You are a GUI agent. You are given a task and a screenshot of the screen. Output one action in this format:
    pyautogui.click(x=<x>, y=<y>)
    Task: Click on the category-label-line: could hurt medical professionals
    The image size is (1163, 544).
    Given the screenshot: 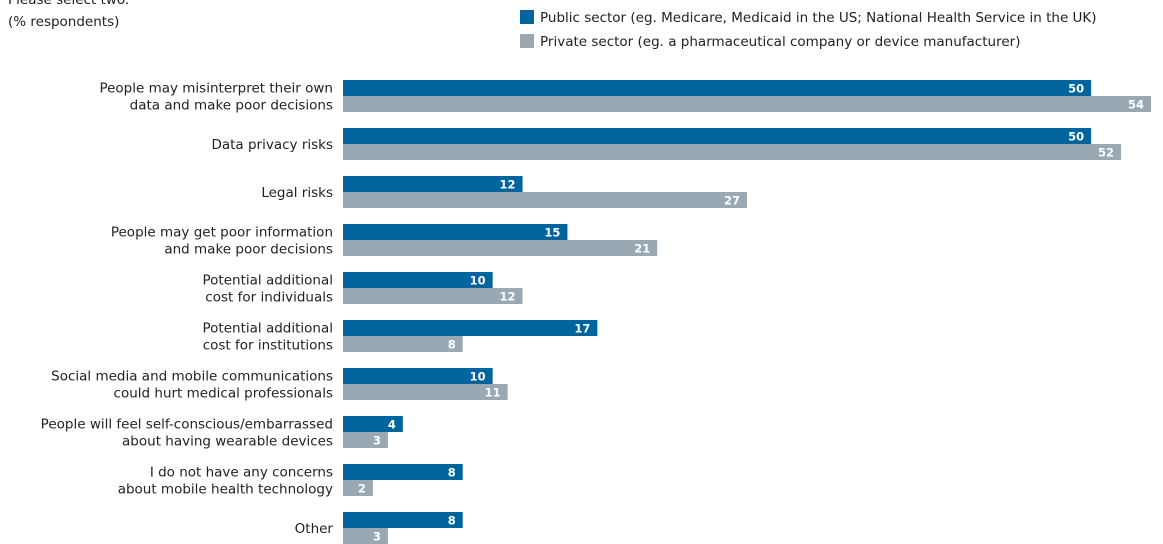 What is the action you would take?
    pyautogui.click(x=223, y=394)
    